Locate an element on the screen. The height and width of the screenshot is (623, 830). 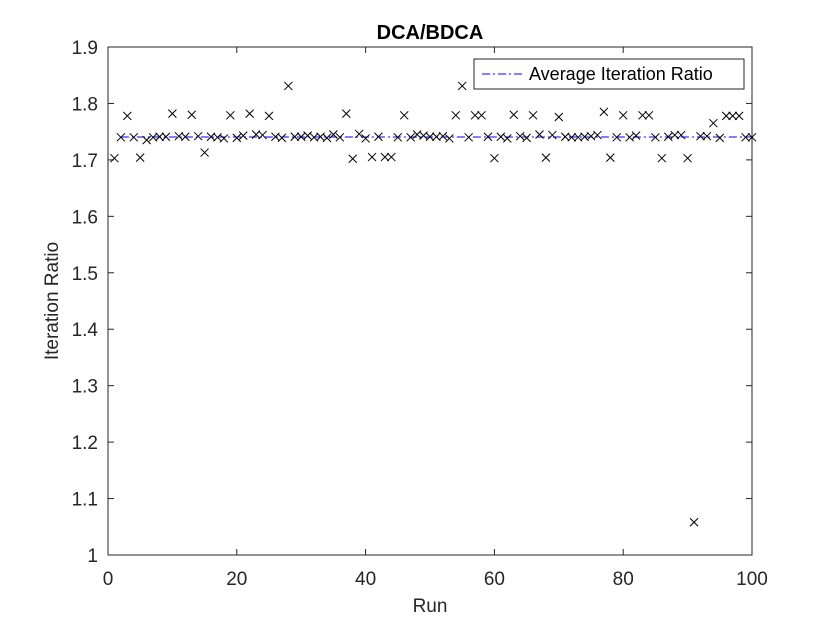
x-tick-label: 40 is located at coordinates (365, 579).